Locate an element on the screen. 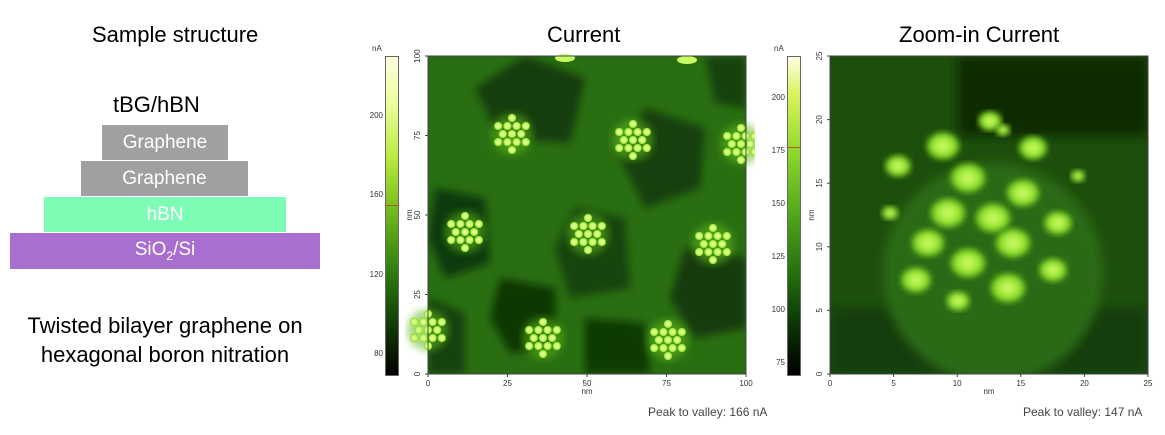 The image size is (1165, 435). x-tick-label: 50 is located at coordinates (587, 383).